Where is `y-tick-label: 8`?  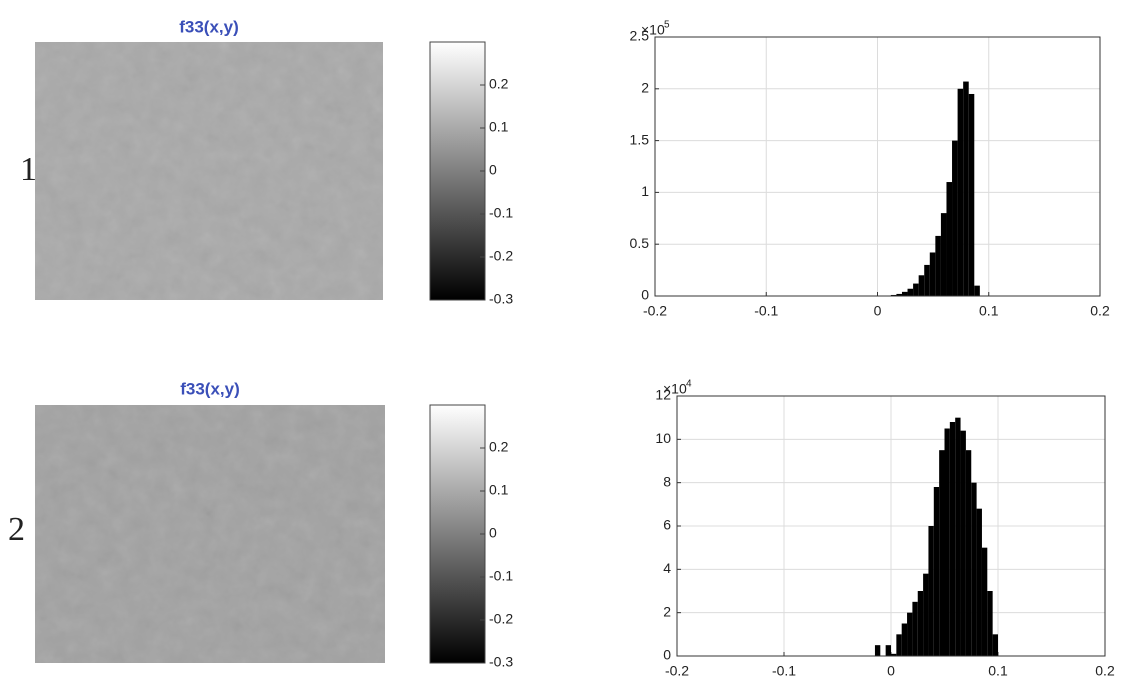
y-tick-label: 8 is located at coordinates (667, 481).